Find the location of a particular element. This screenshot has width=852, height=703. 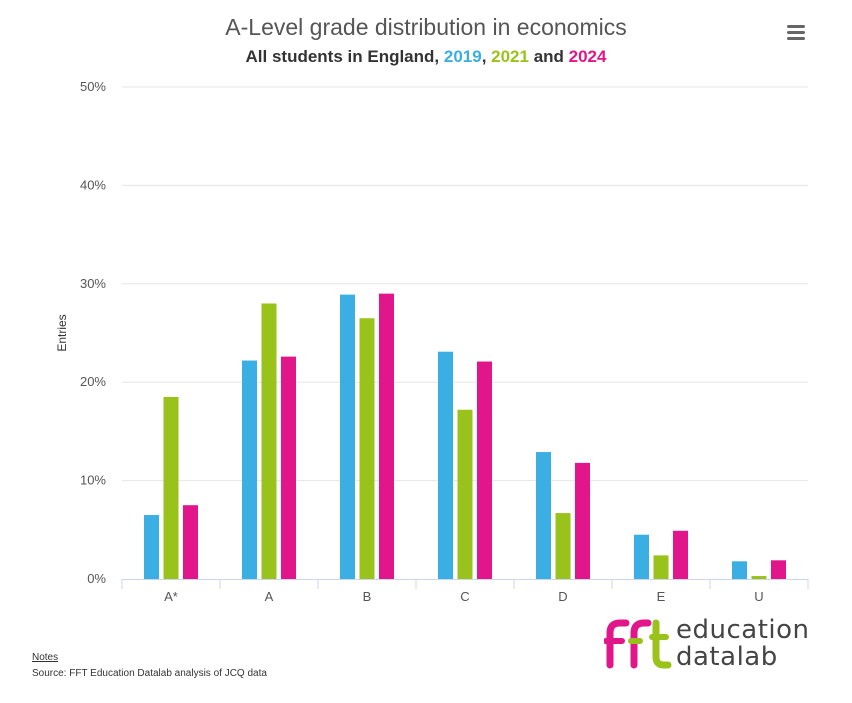

bar-2019-D is located at coordinates (543, 515).